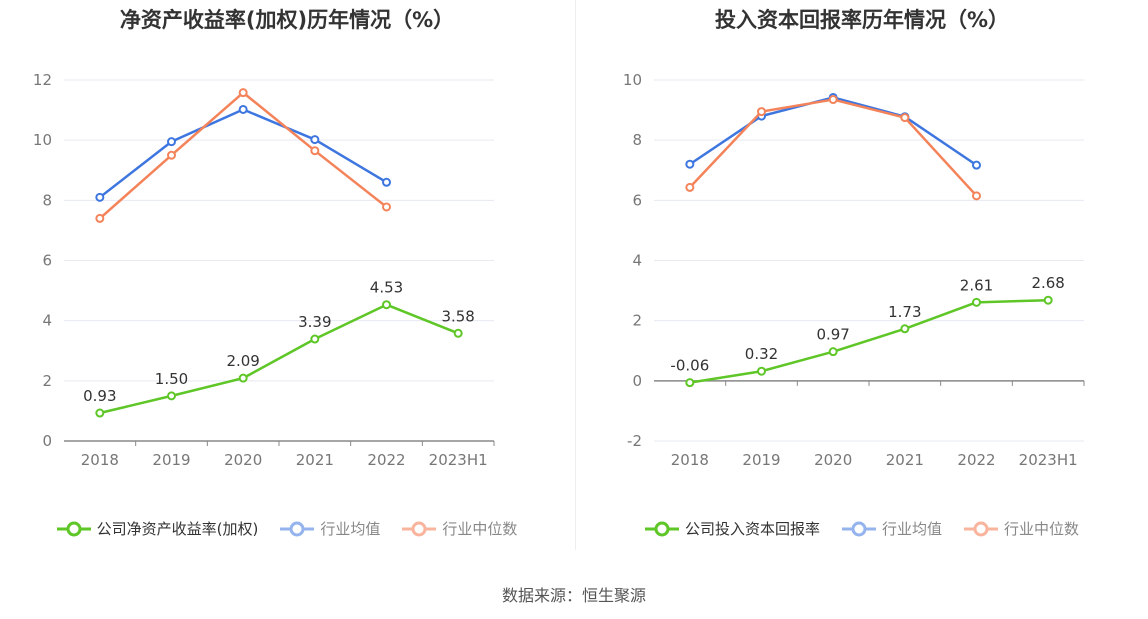 This screenshot has height=619, width=1148. I want to click on data-label: 0.32, so click(761, 354).